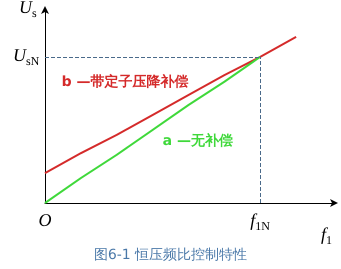  I want to click on x-axis-title: f$_{1}$, so click(326, 235).